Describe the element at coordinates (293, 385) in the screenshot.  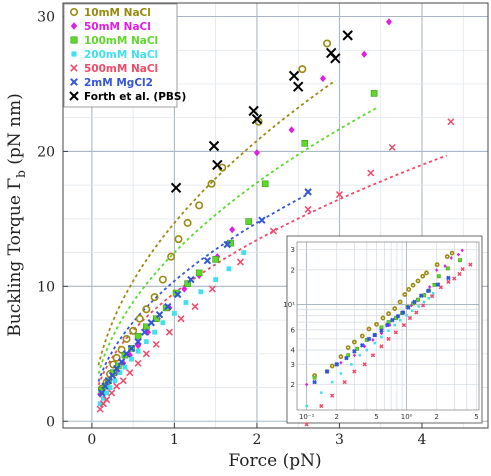
I see `inset-y-tick-label: 2` at that location.